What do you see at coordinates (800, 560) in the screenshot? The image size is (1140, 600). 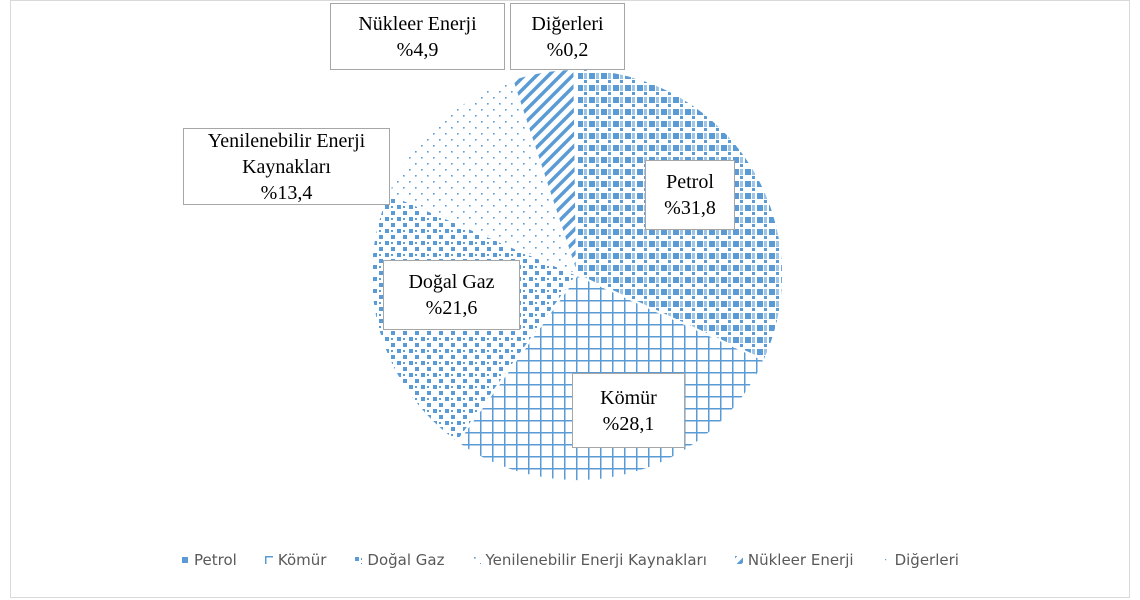 I see `legend-label: Nükleer Enerji` at bounding box center [800, 560].